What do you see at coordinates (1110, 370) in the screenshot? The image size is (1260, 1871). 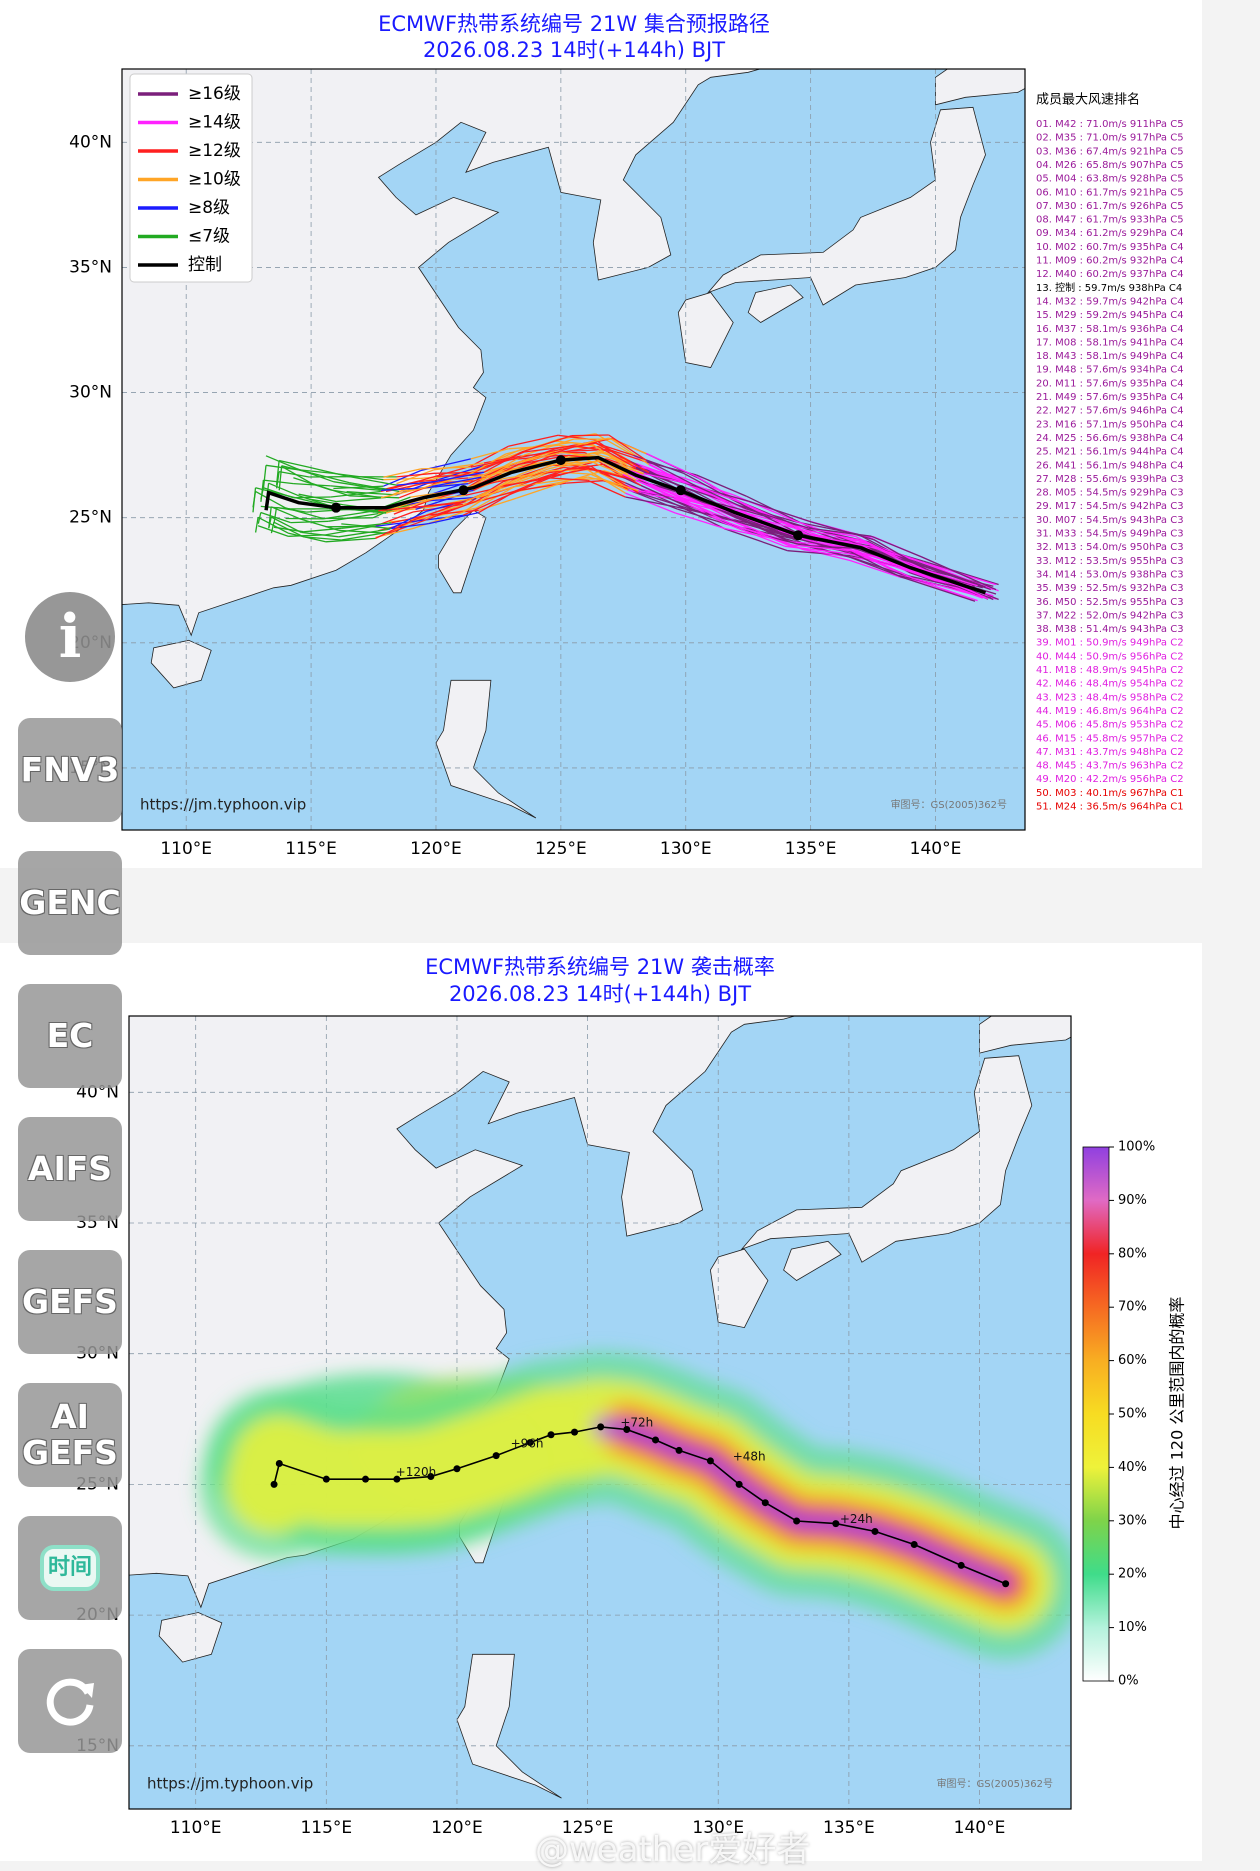 I see `ranking-entry: 19. M48 : 57.6m/s 934hPa C4` at bounding box center [1110, 370].